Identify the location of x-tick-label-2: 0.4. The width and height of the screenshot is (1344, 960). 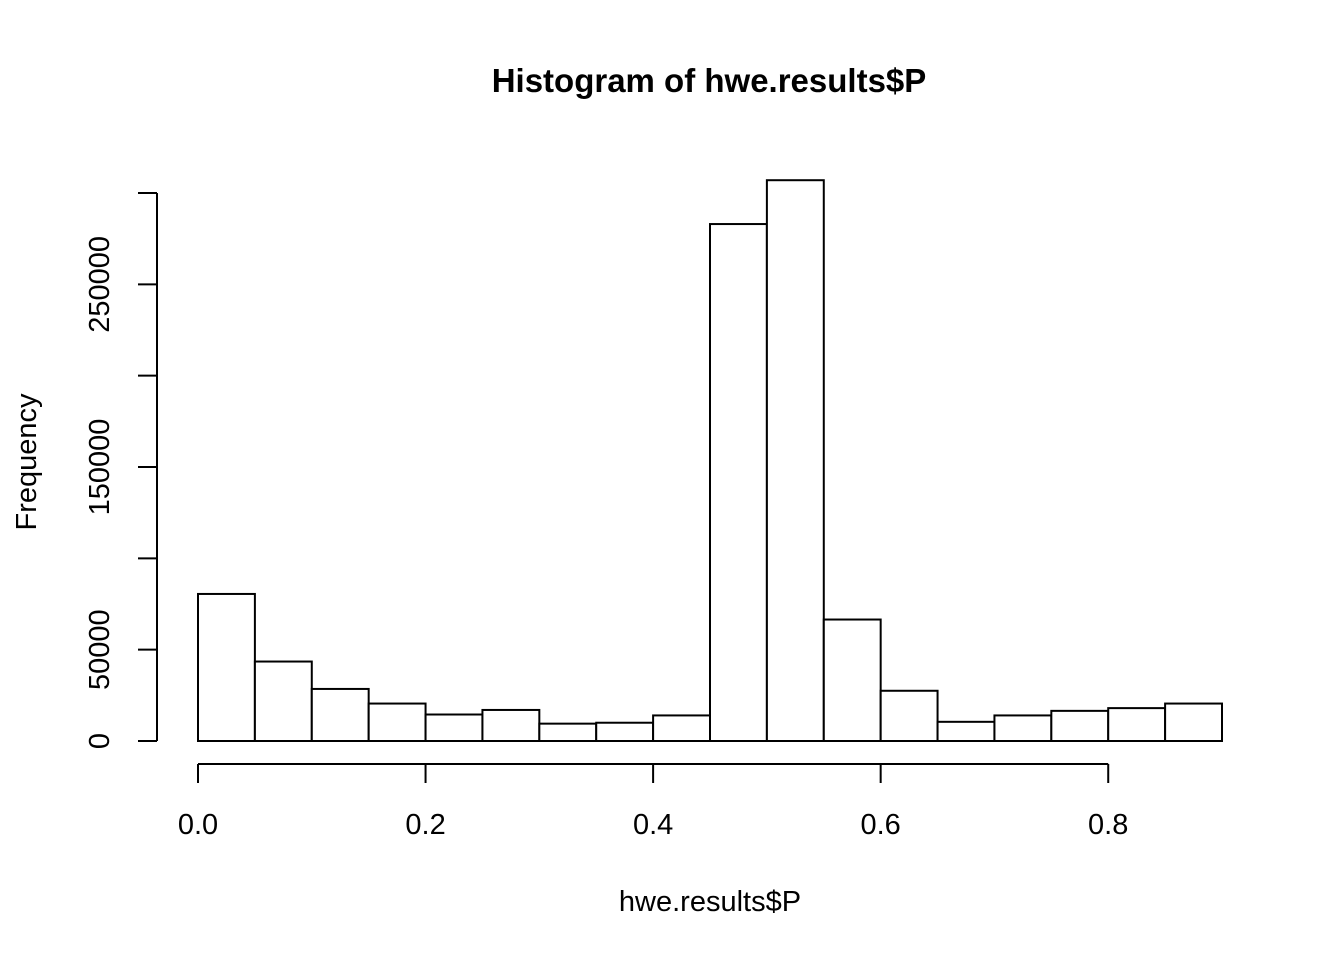
(653, 825).